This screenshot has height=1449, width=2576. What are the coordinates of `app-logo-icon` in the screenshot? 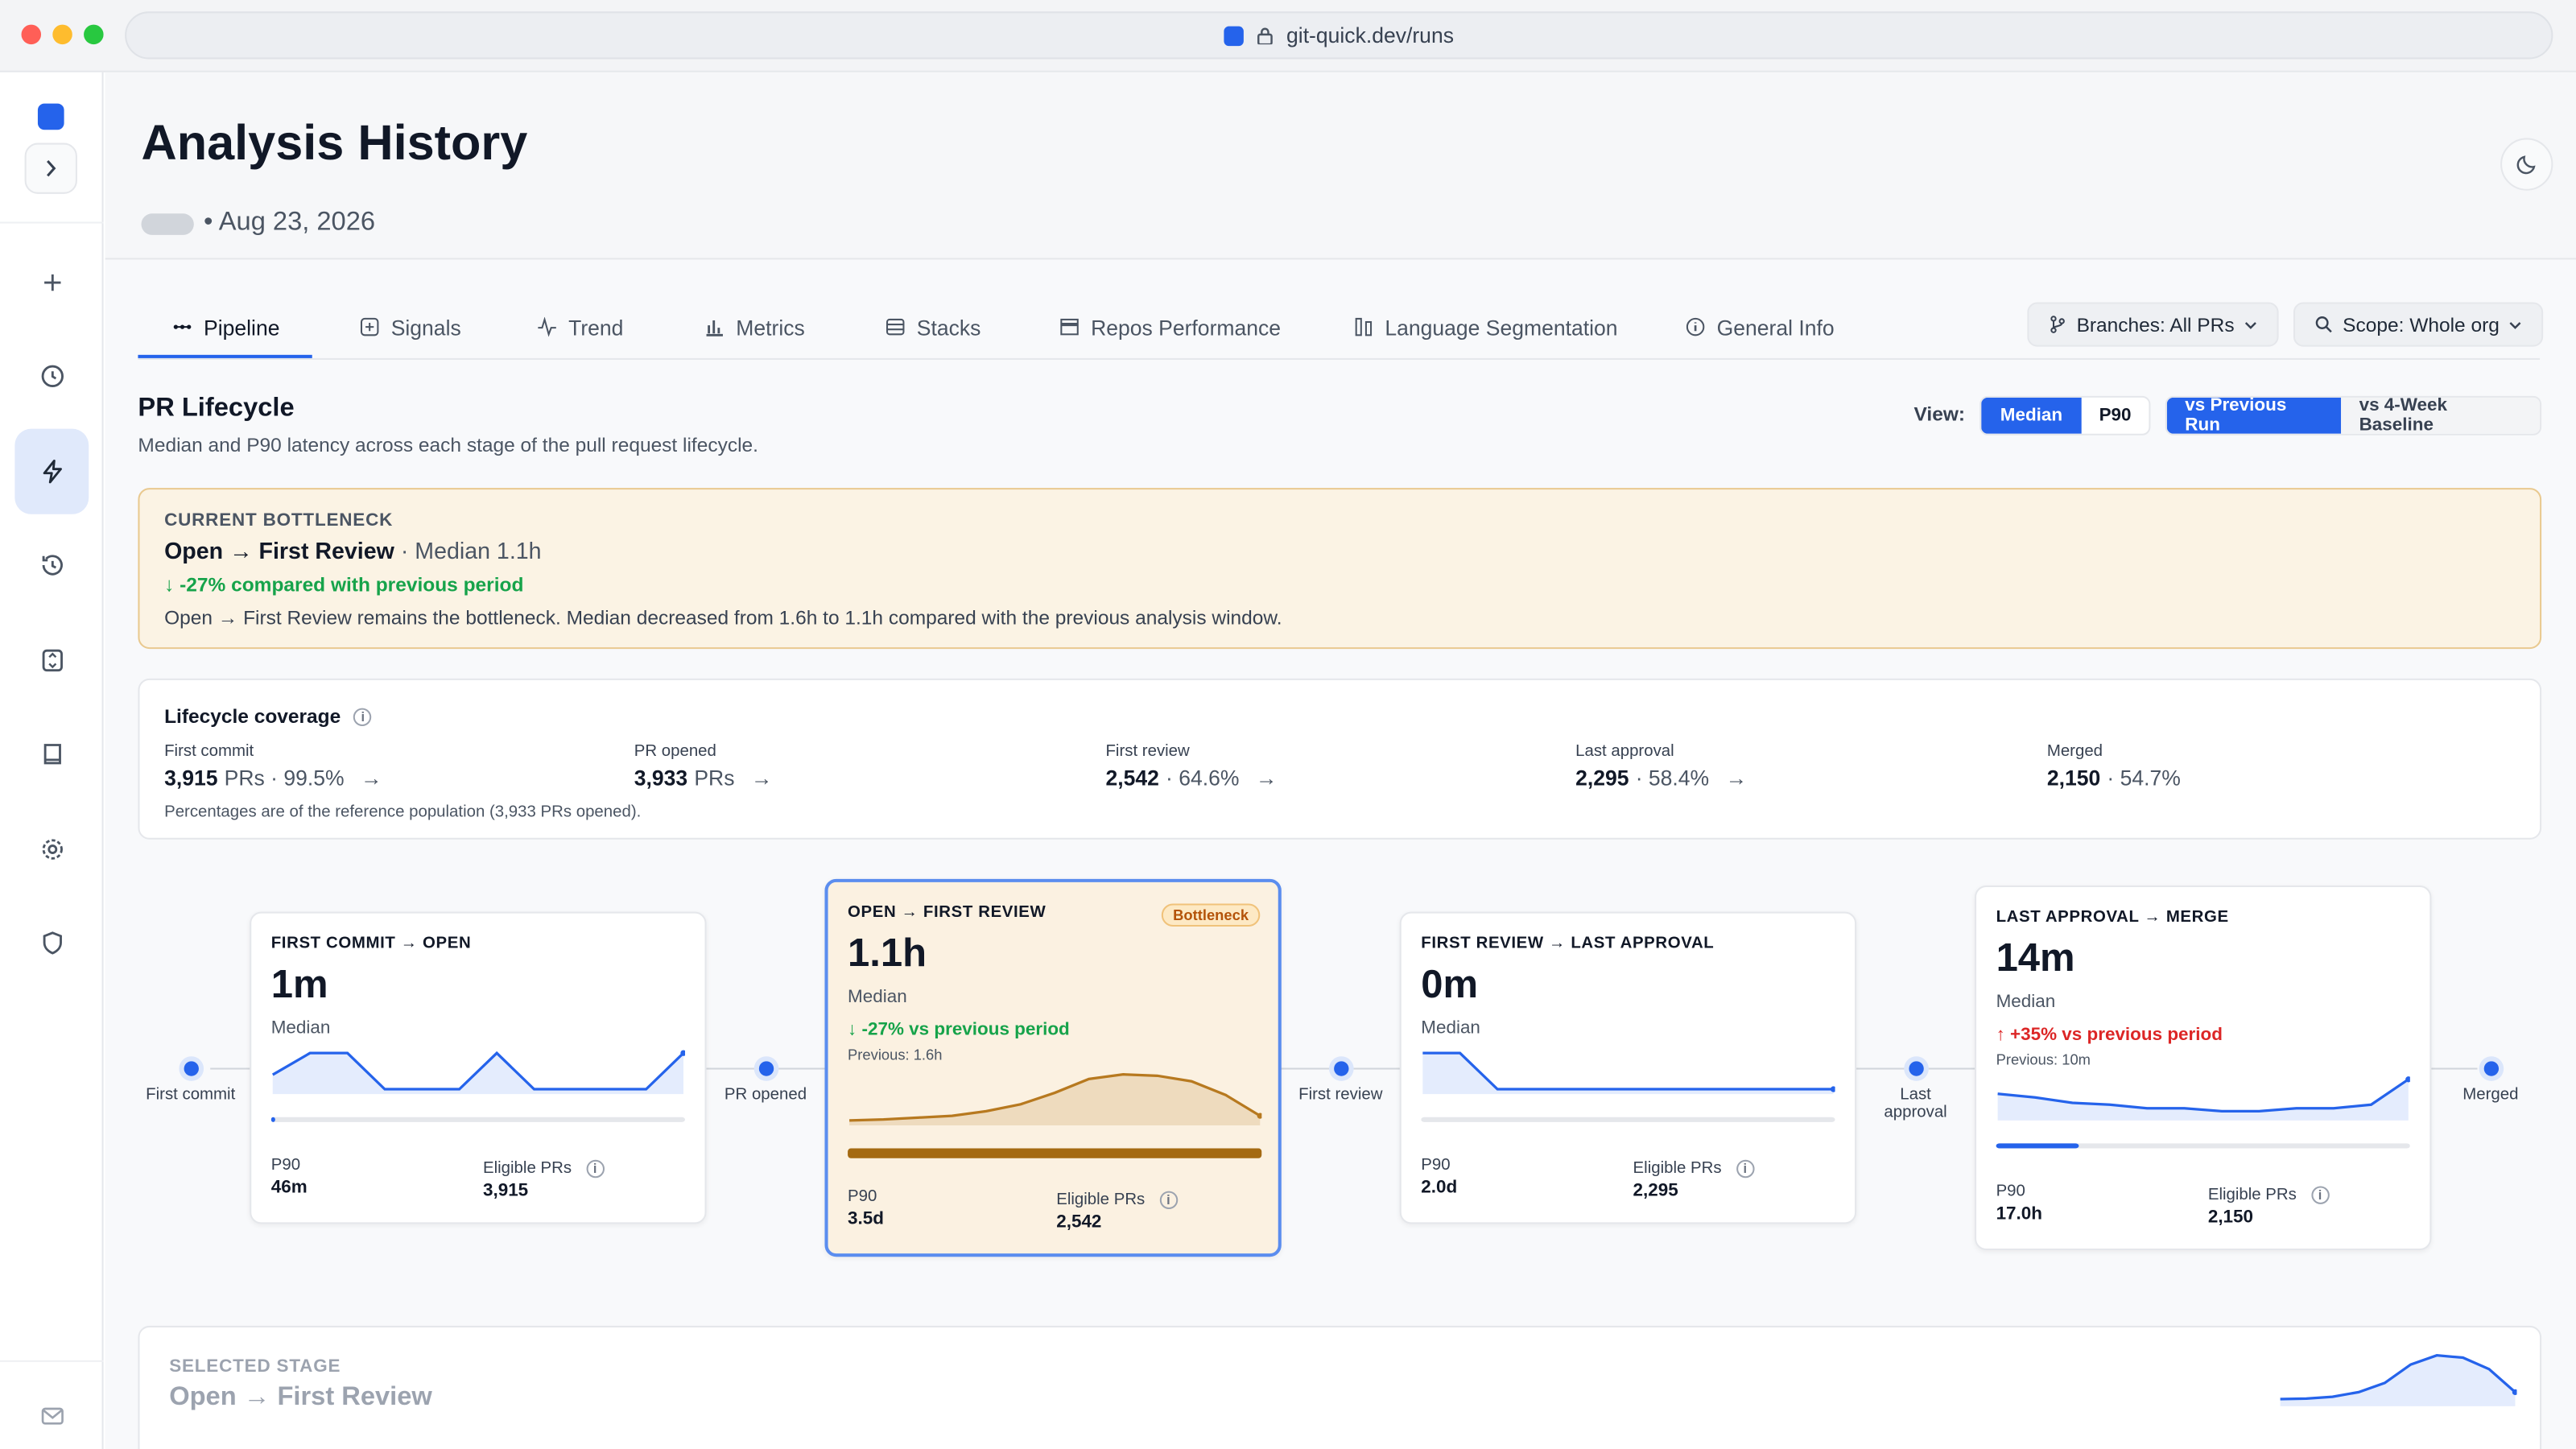 It's located at (50, 116).